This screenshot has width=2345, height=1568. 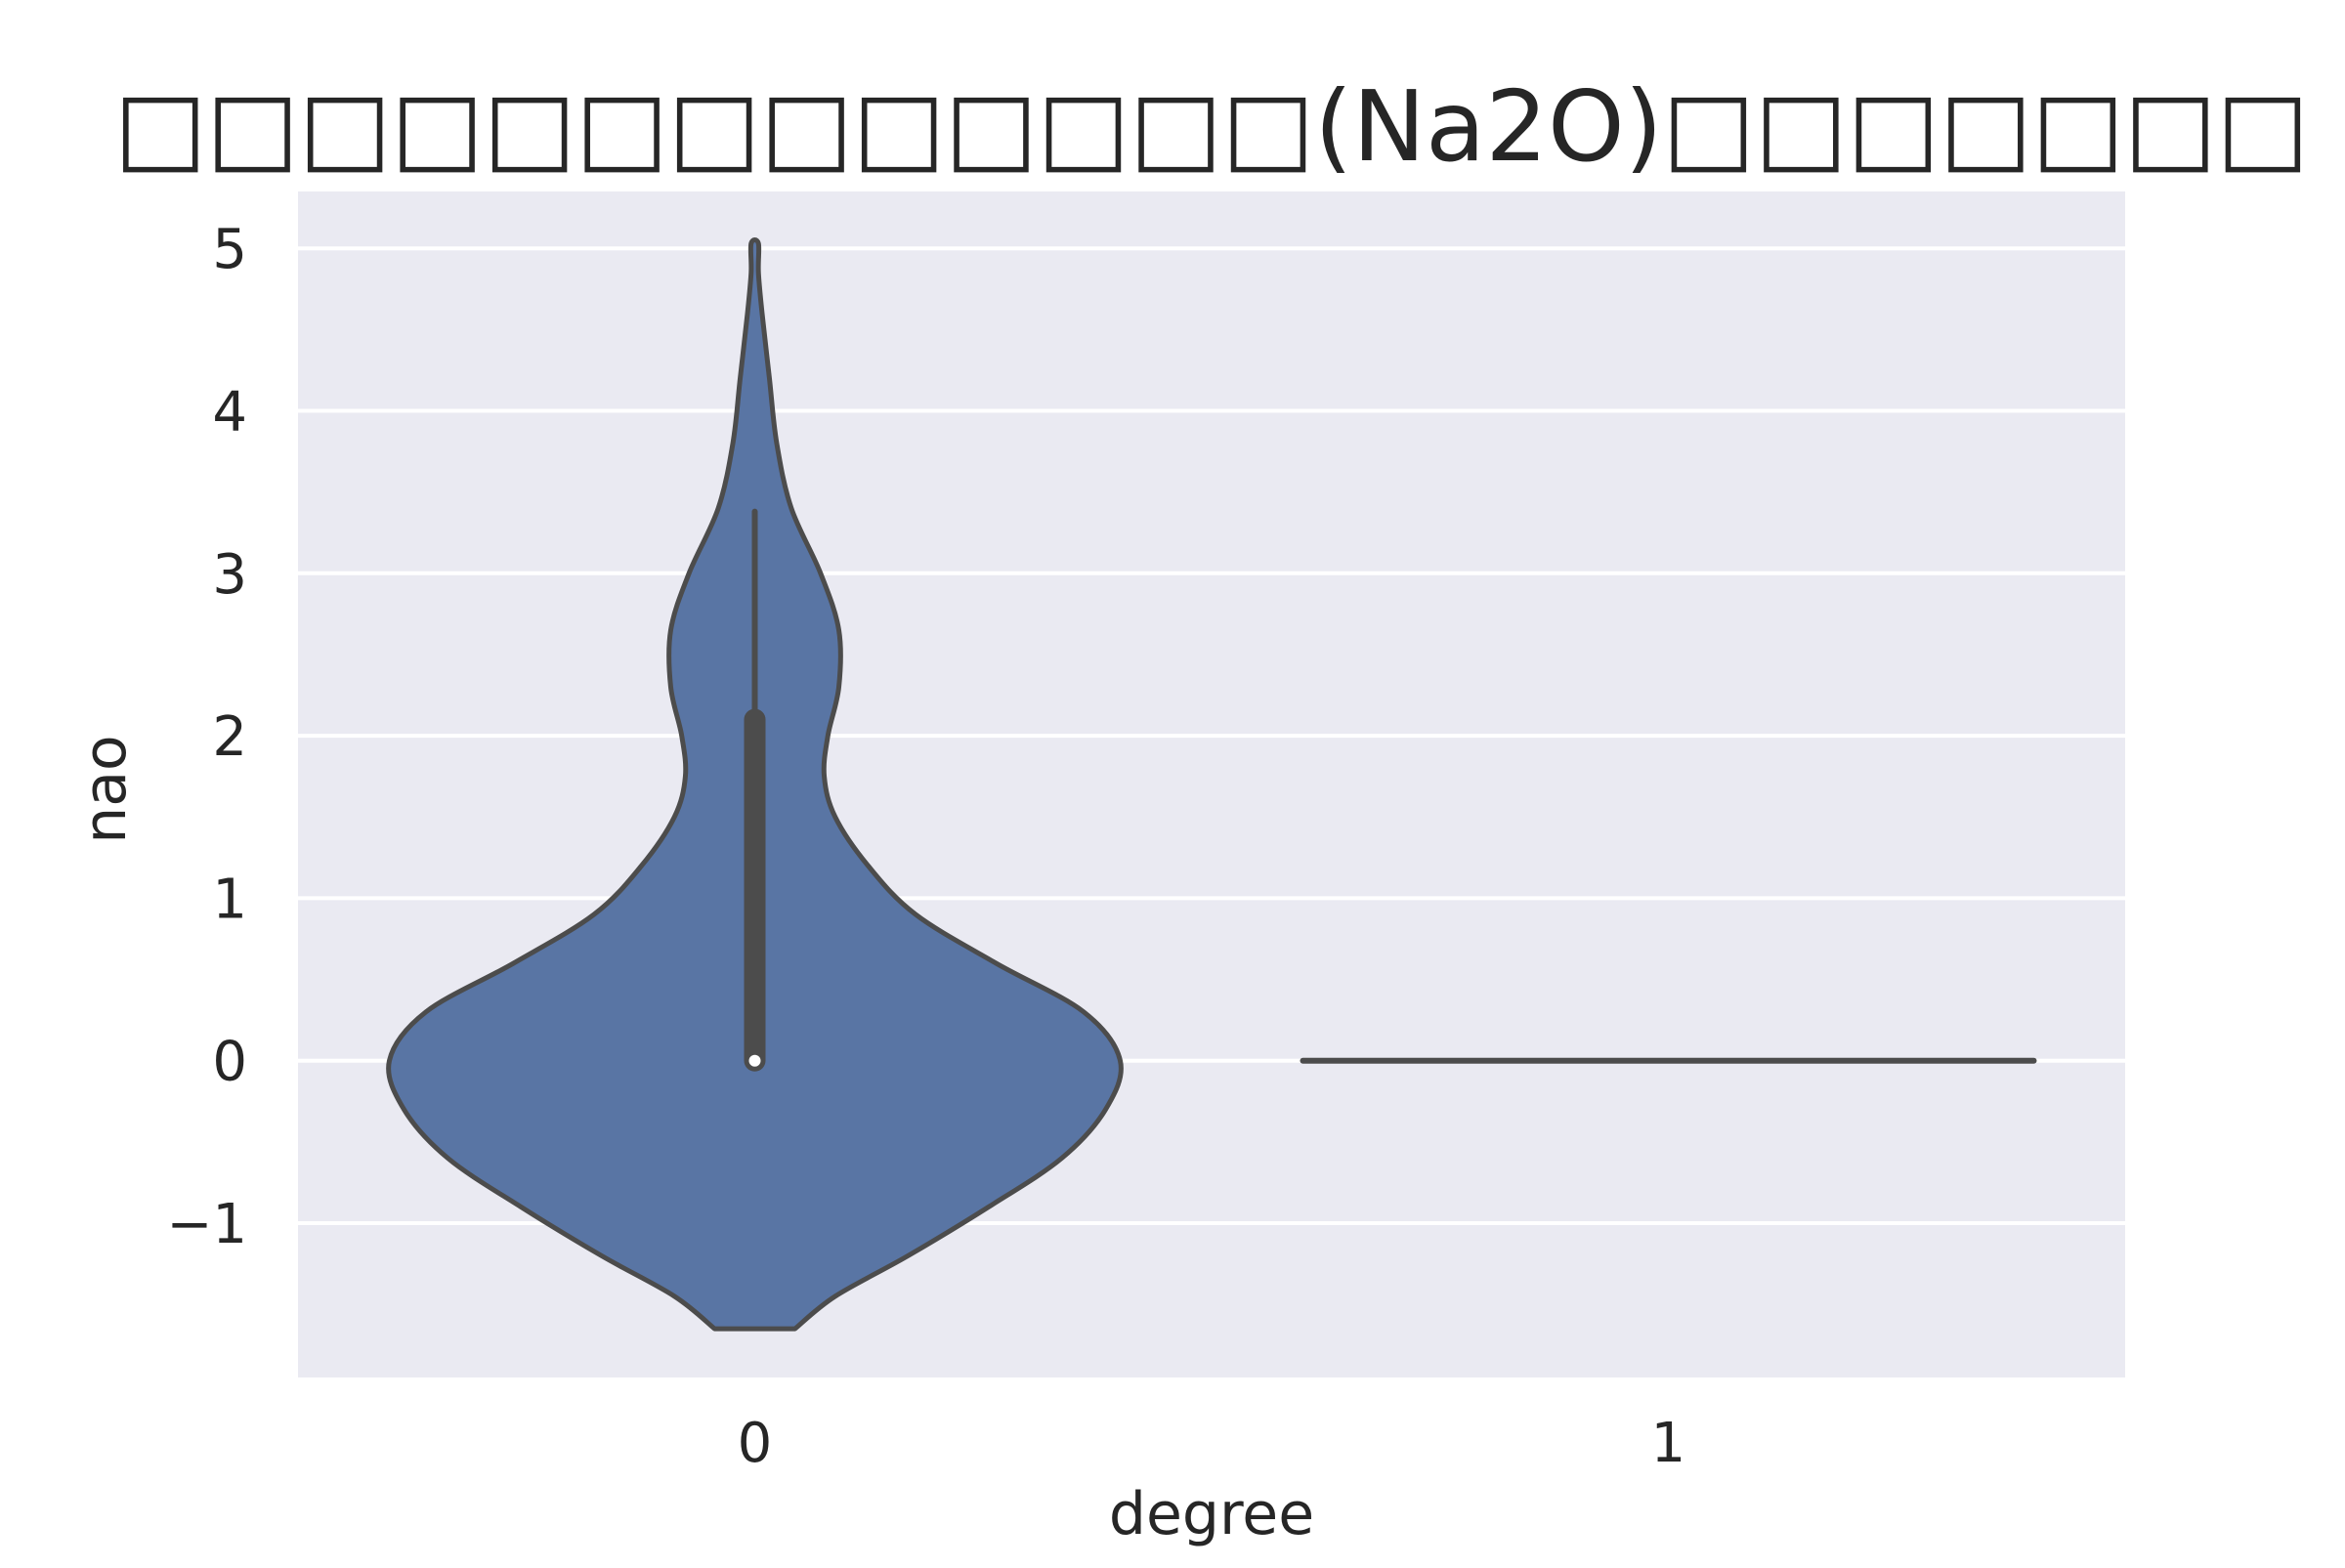 I want to click on y-tick-label: 4, so click(x=229, y=413).